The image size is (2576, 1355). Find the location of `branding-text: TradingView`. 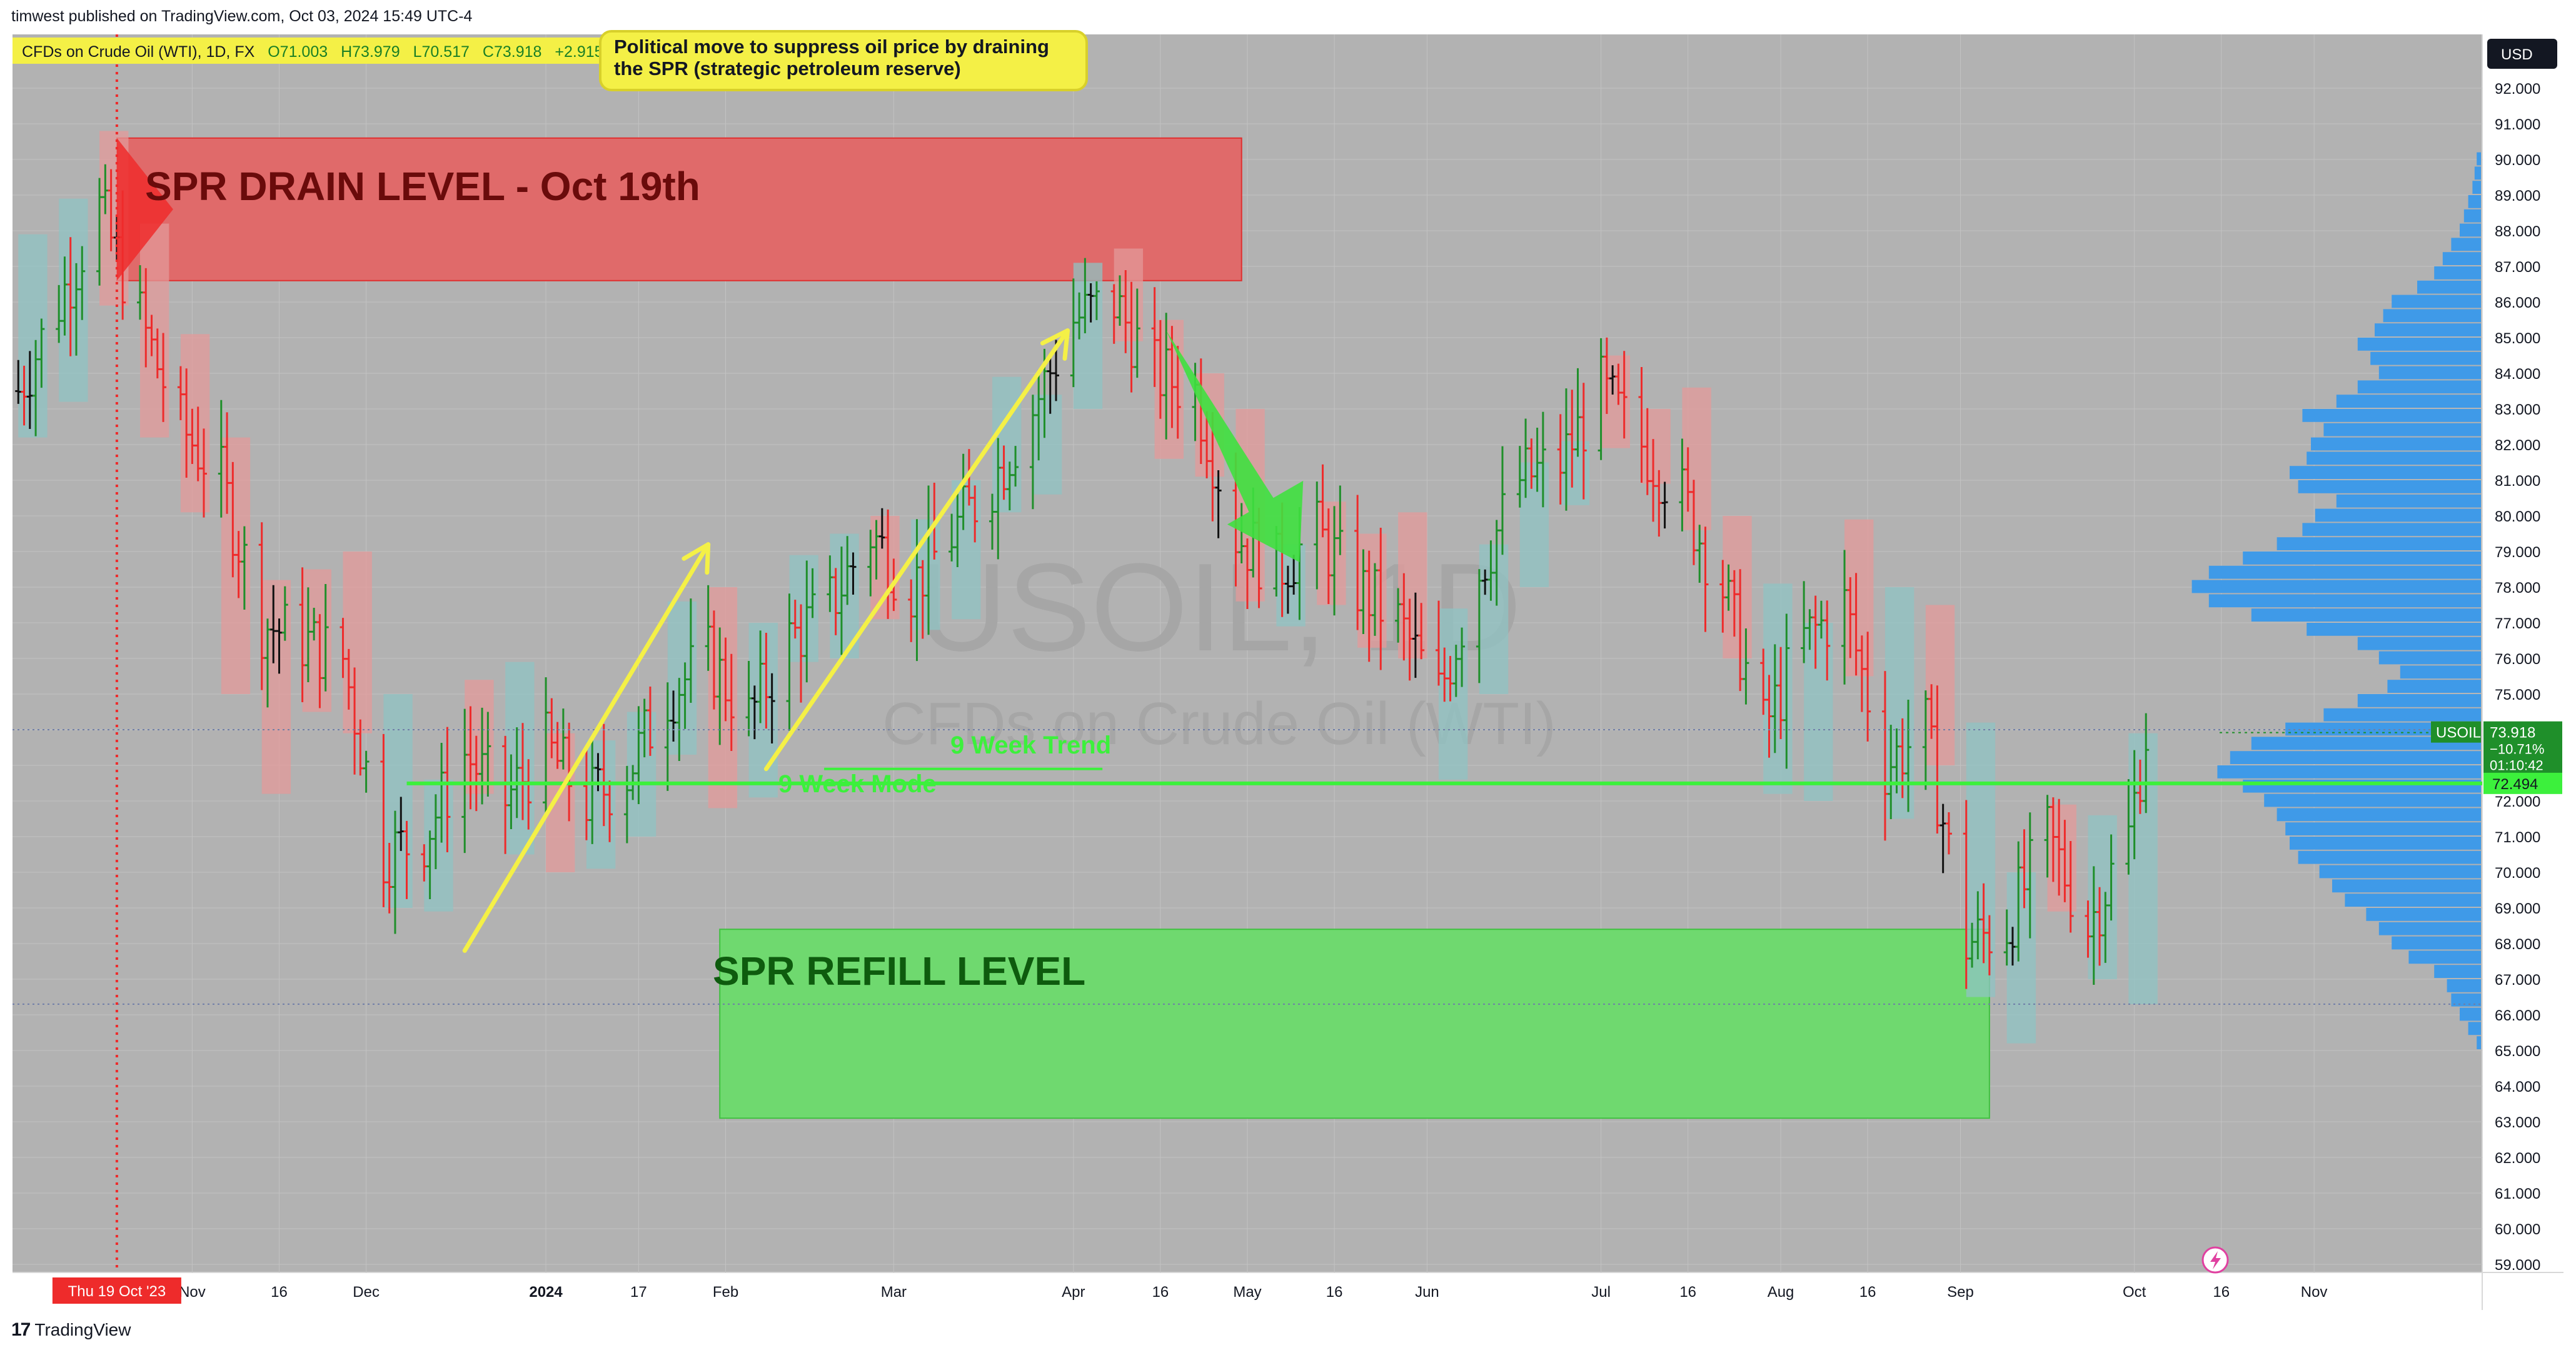

branding-text: TradingView is located at coordinates (82, 1329).